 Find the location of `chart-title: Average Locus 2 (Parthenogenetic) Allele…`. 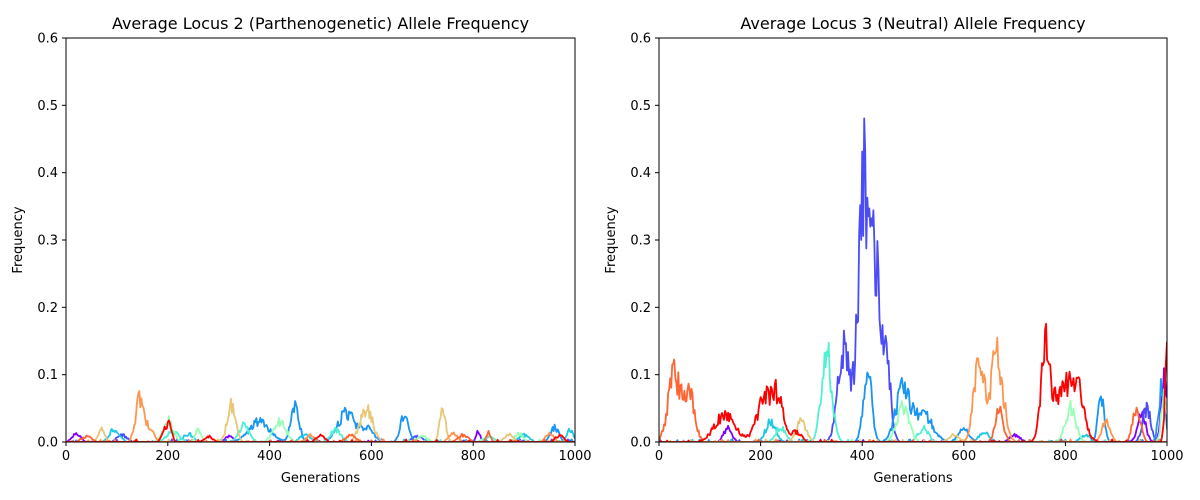

chart-title: Average Locus 2 (Parthenogenetic) Allele… is located at coordinates (320, 23).